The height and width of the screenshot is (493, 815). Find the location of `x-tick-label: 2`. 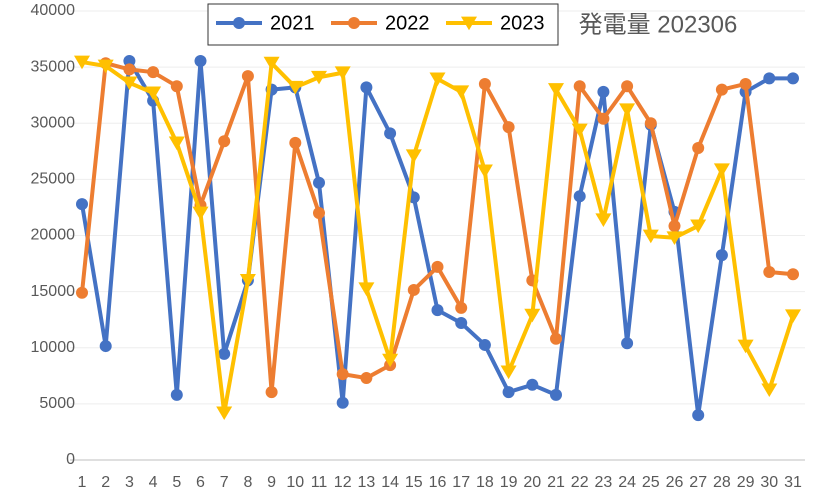

x-tick-label: 2 is located at coordinates (105, 482).